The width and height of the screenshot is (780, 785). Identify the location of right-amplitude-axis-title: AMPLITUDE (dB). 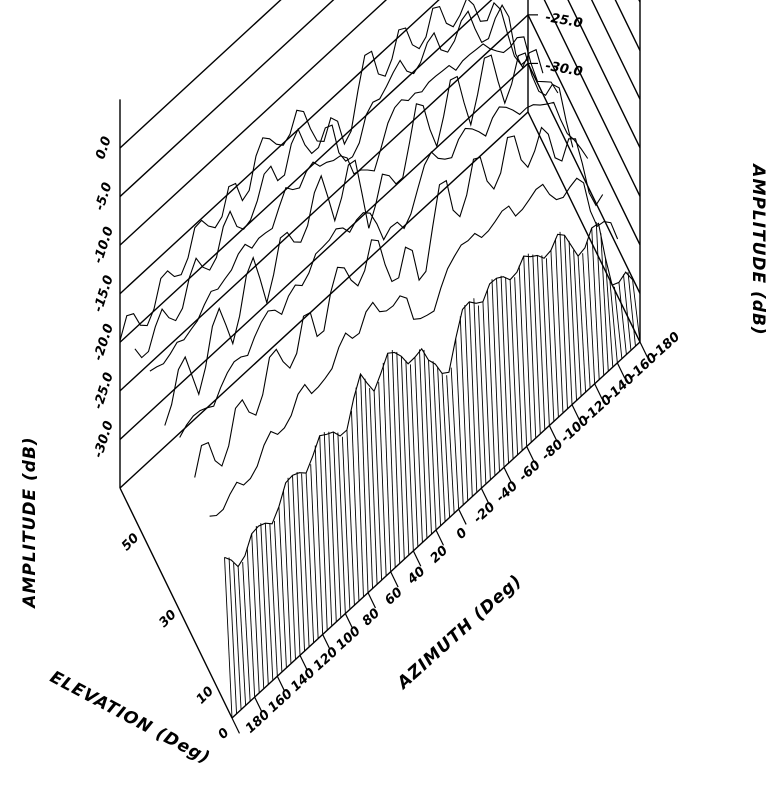
(758, 248).